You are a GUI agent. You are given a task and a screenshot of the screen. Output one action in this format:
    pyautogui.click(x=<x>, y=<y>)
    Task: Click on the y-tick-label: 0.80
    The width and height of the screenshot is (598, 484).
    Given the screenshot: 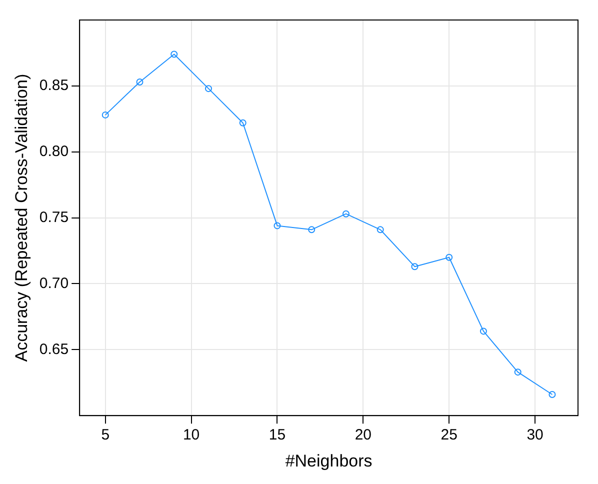 What is the action you would take?
    pyautogui.click(x=54, y=151)
    